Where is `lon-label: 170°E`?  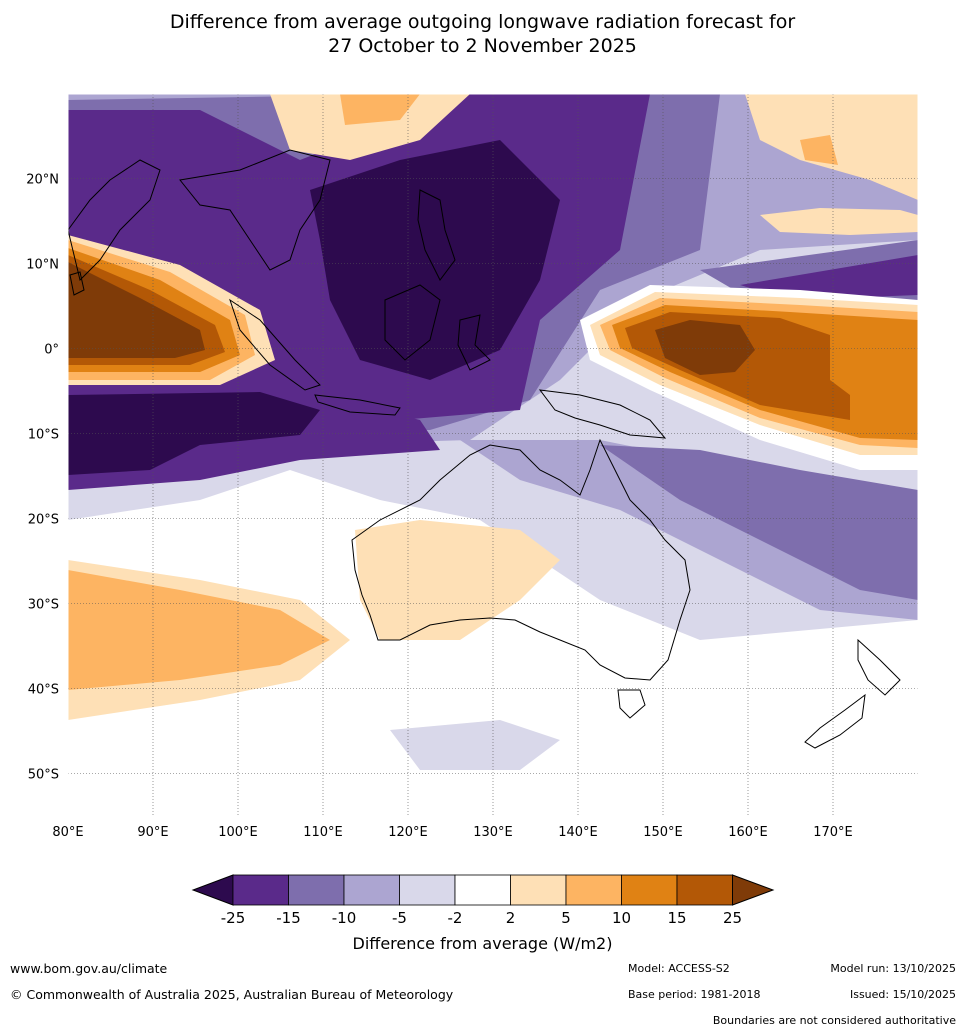 lon-label: 170°E is located at coordinates (833, 832).